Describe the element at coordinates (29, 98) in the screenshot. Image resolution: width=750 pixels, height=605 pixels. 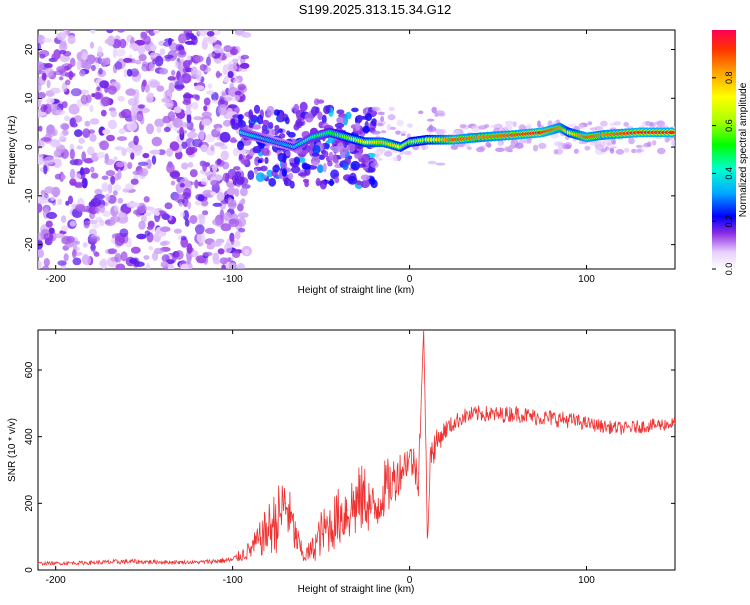
I see `y-tick-label: 10` at that location.